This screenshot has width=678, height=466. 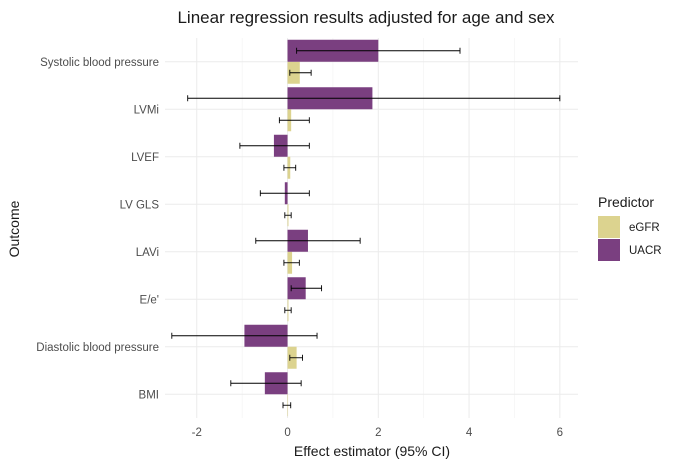 What do you see at coordinates (645, 251) in the screenshot?
I see `legend-label-uacr: UACR` at bounding box center [645, 251].